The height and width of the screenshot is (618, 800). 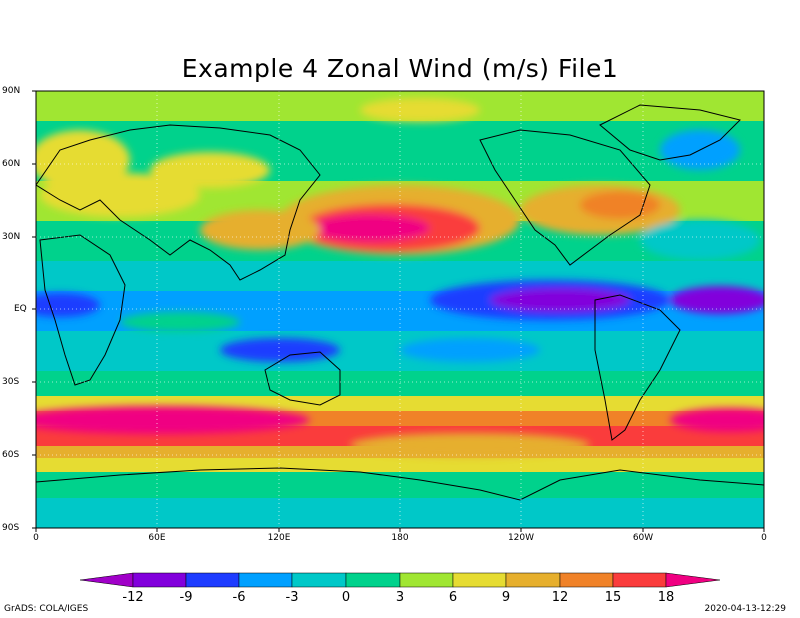 I want to click on colorbar-label: 6, so click(x=453, y=597).